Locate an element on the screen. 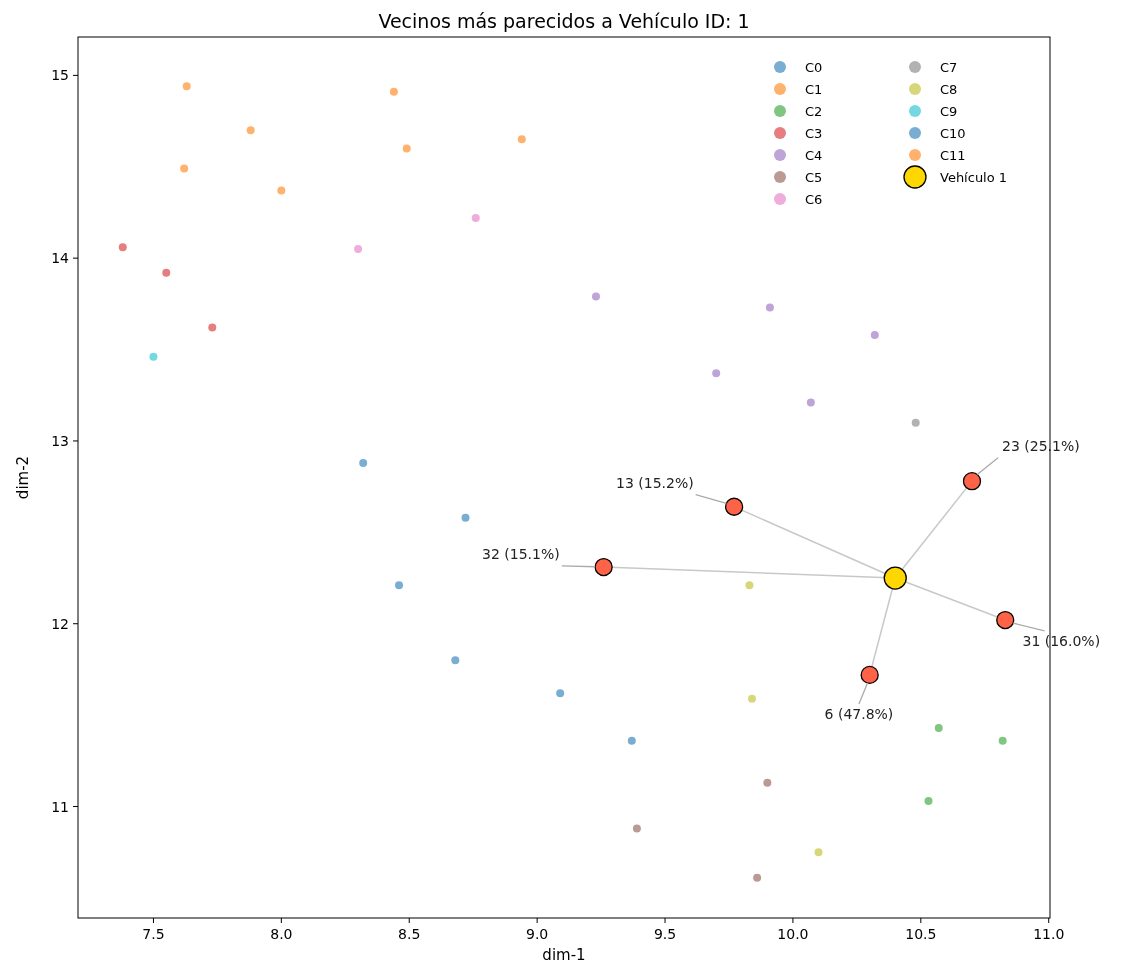 Image resolution: width=1121 pixels, height=978 pixels. x-tick-label: 10.0 is located at coordinates (793, 934).